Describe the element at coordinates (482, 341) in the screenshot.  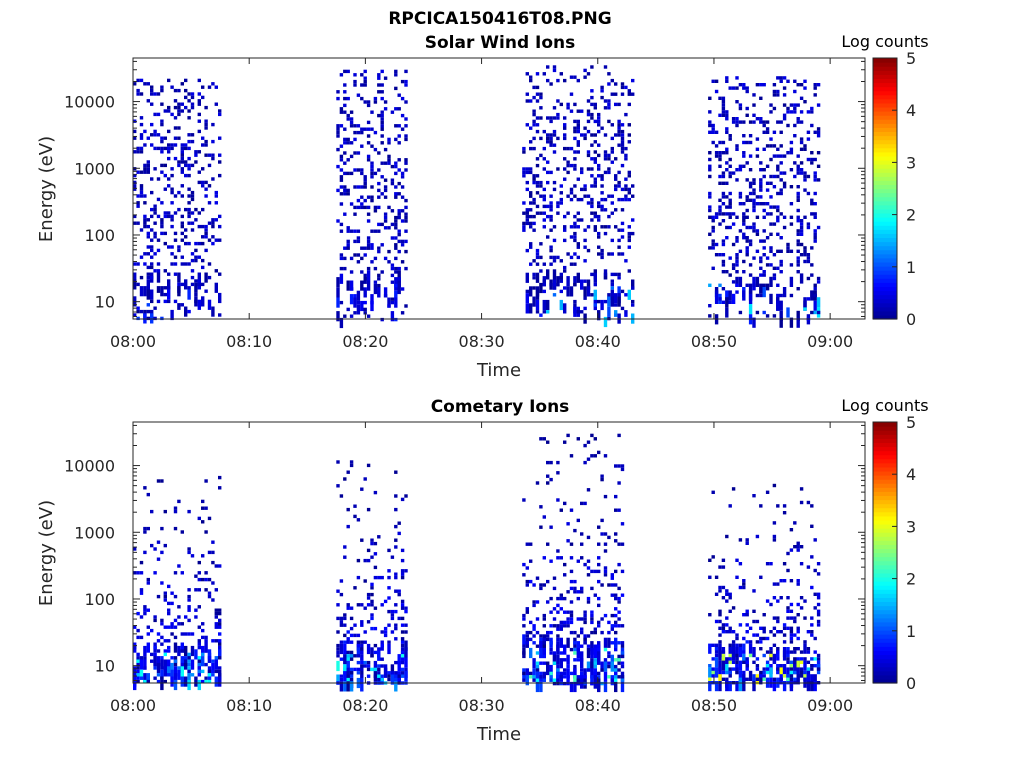
I see `x-tick-label: 08:30` at that location.